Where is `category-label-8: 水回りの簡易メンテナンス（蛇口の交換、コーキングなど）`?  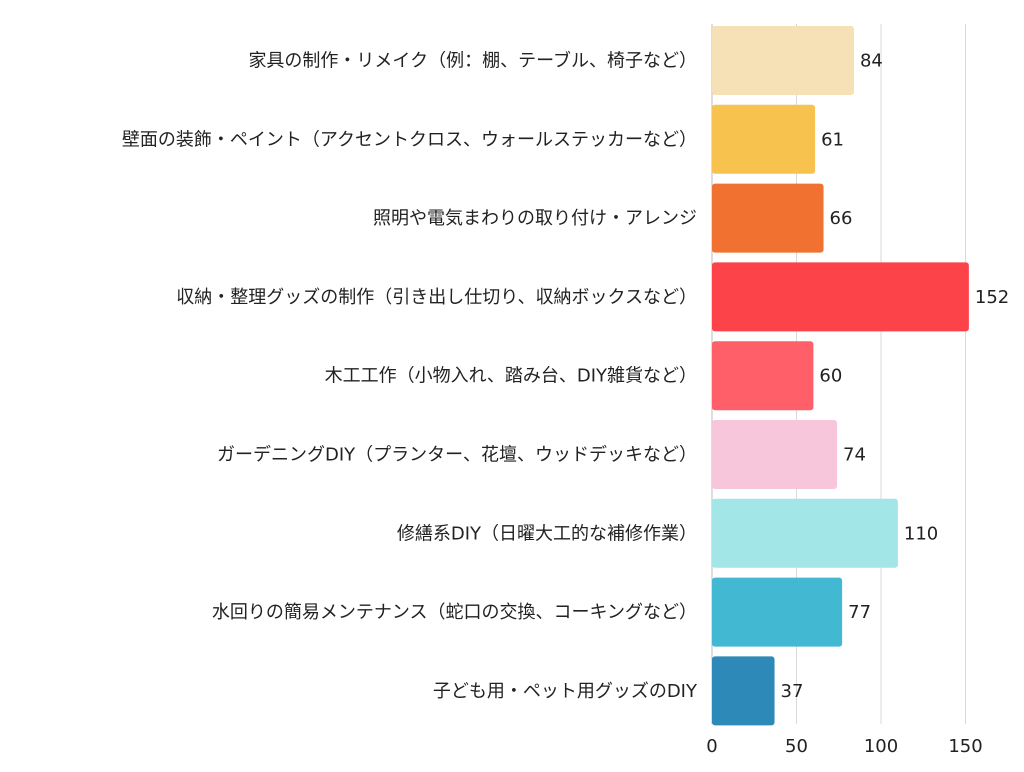
category-label-8: 水回りの簡易メンテナンス（蛇口の交換、コーキングなど） is located at coordinates (454, 612).